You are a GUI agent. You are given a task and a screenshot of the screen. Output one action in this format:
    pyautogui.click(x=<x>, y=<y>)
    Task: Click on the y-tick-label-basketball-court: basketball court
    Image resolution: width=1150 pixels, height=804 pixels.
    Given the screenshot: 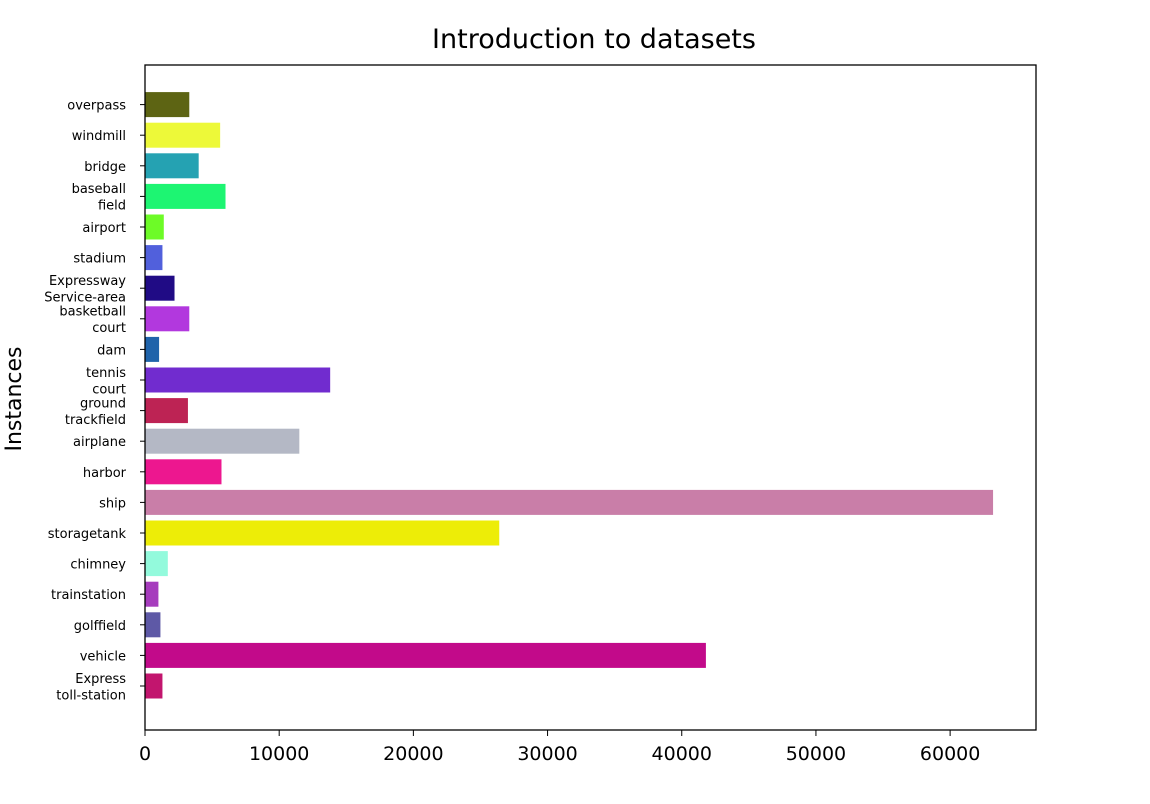 What is the action you would take?
    pyautogui.click(x=92, y=321)
    